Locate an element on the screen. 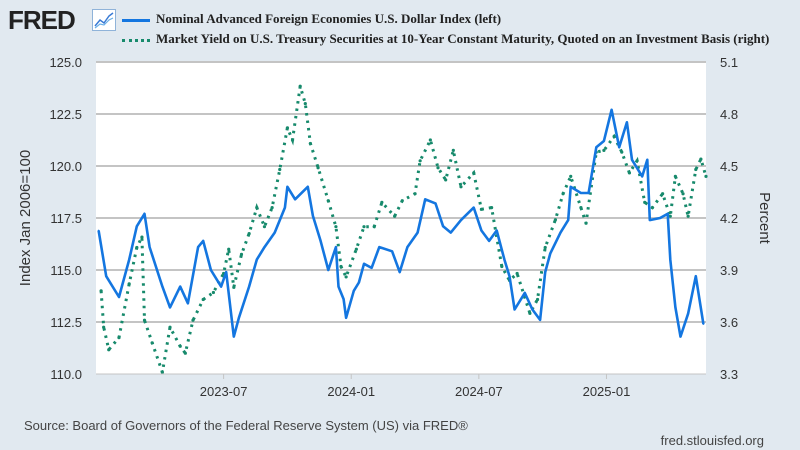  y-right-tick-label: 4.5 is located at coordinates (729, 166).